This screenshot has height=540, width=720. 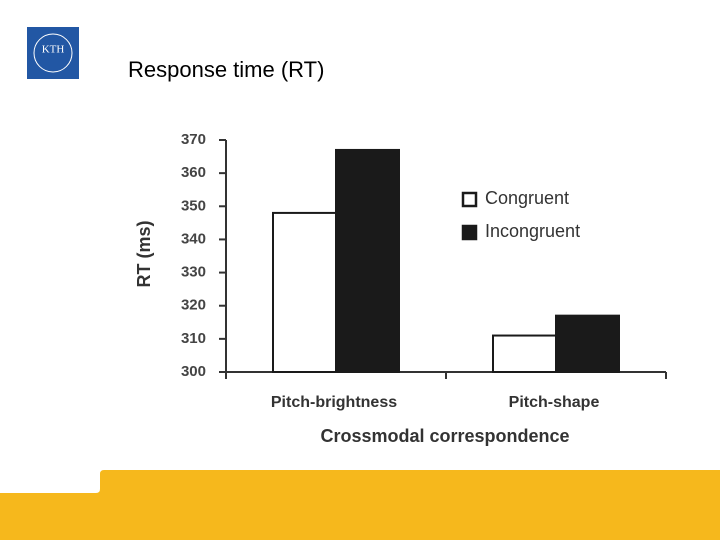 What do you see at coordinates (334, 402) in the screenshot?
I see `x-tick-label: Pitch-brightness` at bounding box center [334, 402].